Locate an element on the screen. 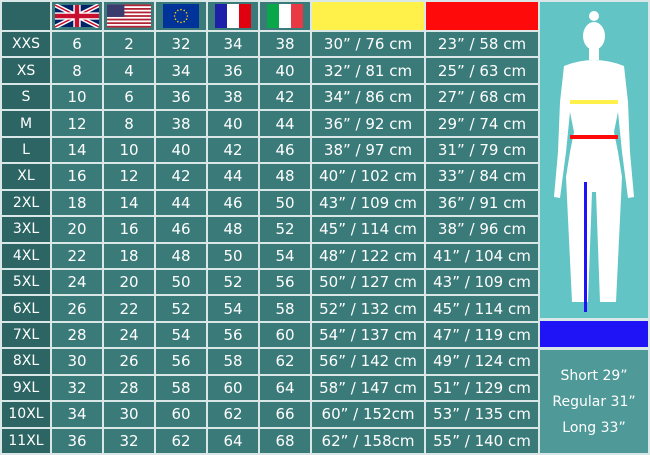 This screenshot has width=650, height=455. italy-flag-icon is located at coordinates (285, 16).